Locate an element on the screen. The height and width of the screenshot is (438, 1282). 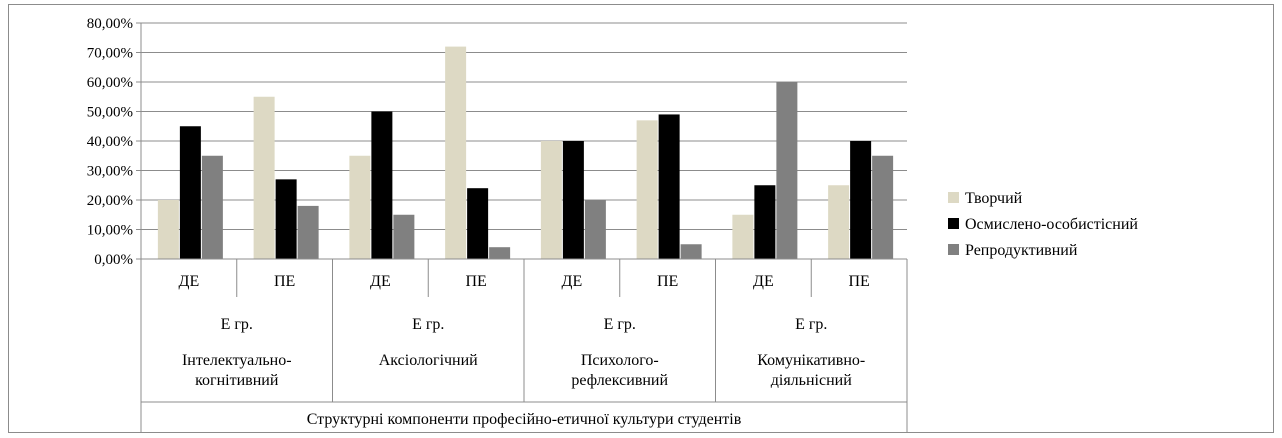
y-tick-label: 10,00% is located at coordinates (110, 231).